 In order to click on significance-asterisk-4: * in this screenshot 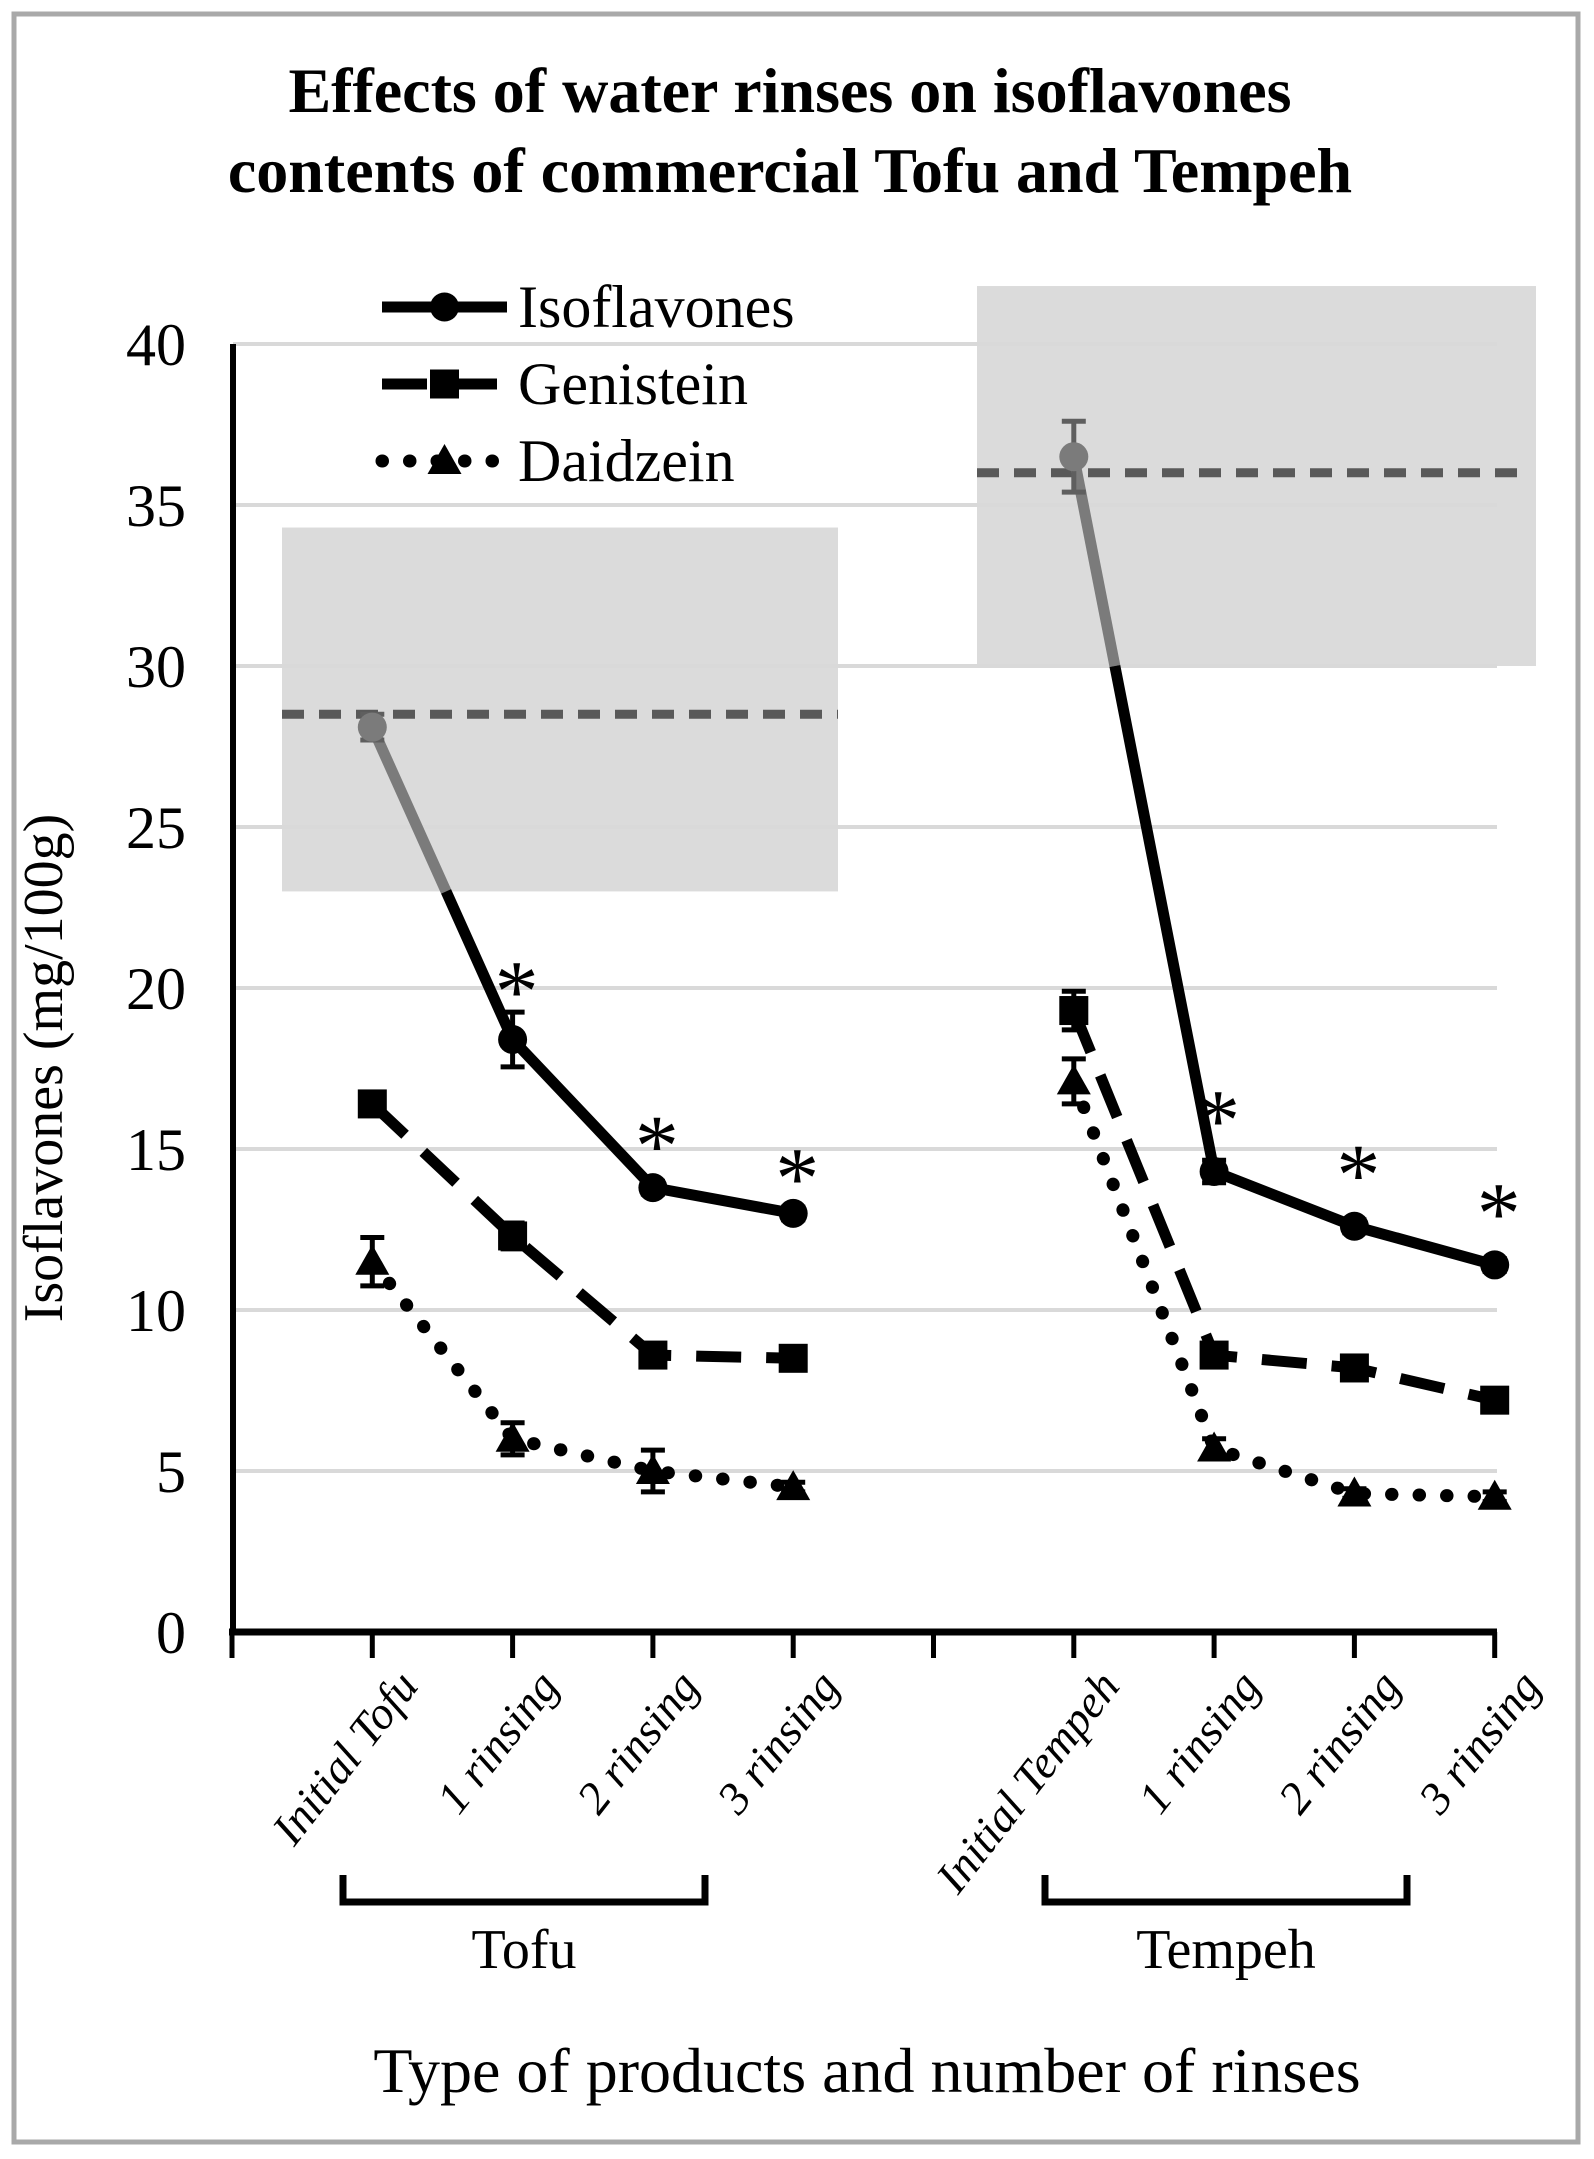, I will do `click(1358, 1176)`.